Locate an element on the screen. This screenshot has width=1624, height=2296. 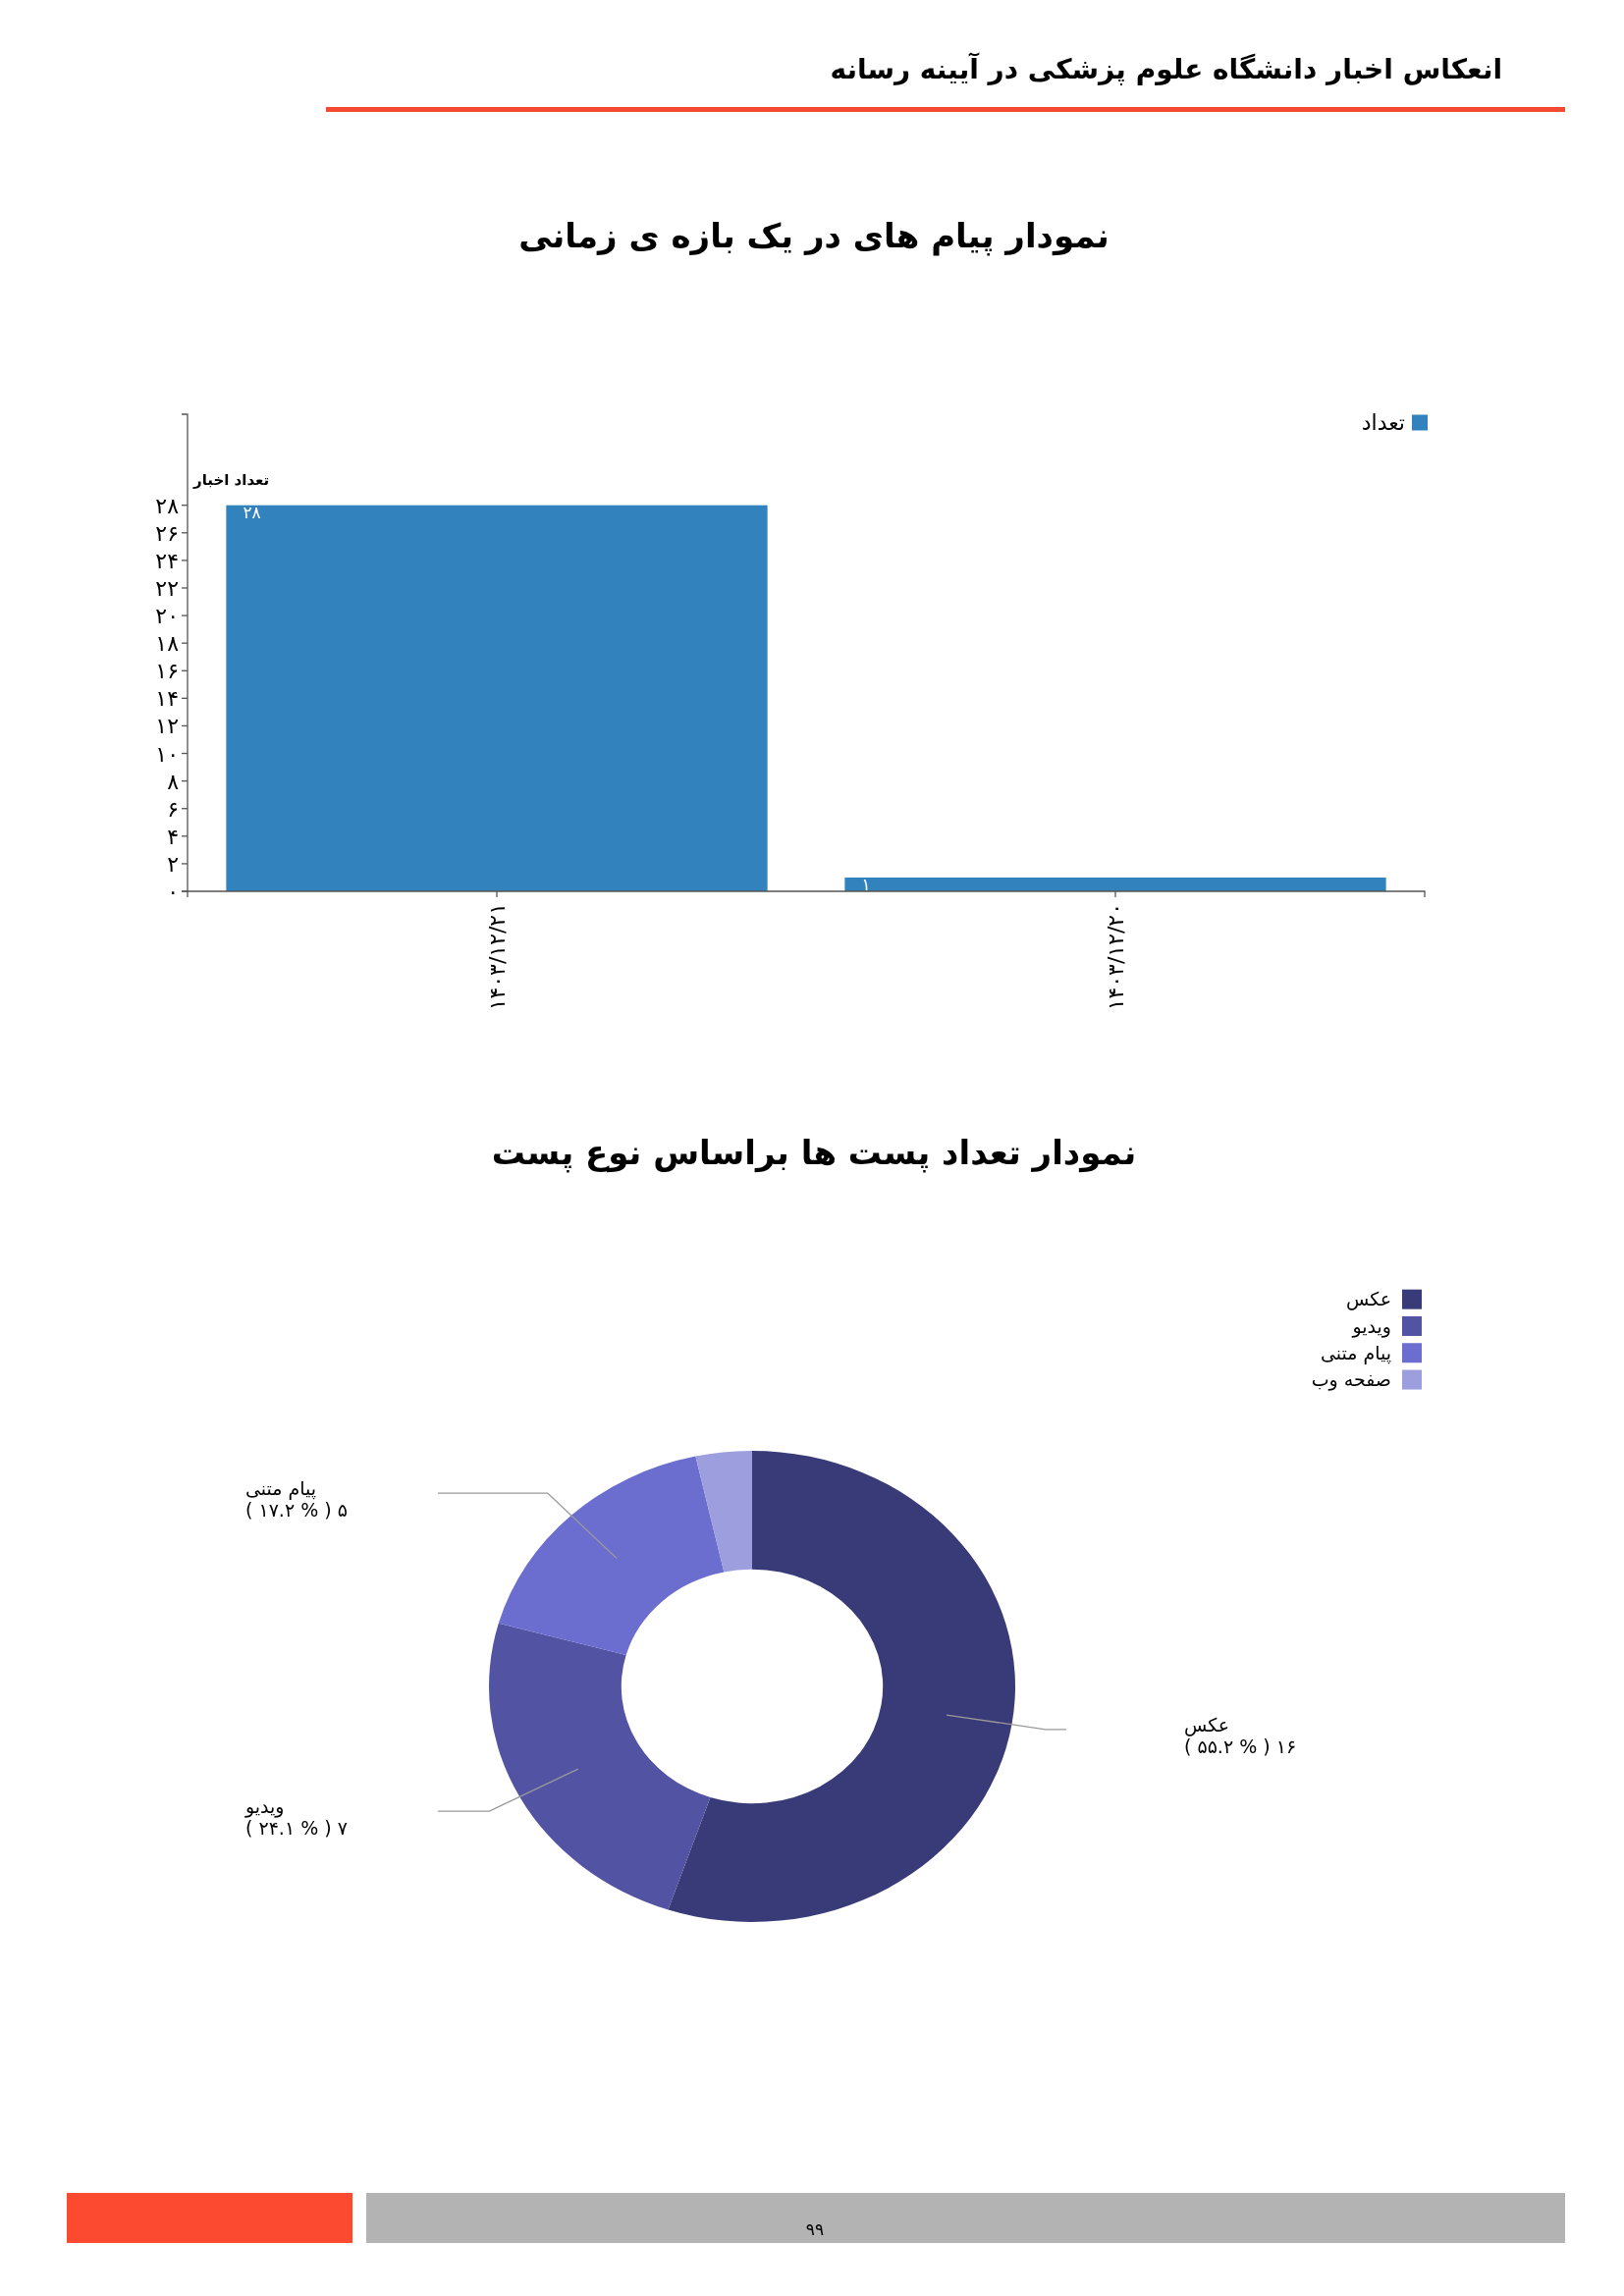
y-tick-label: ۴ is located at coordinates (173, 837).